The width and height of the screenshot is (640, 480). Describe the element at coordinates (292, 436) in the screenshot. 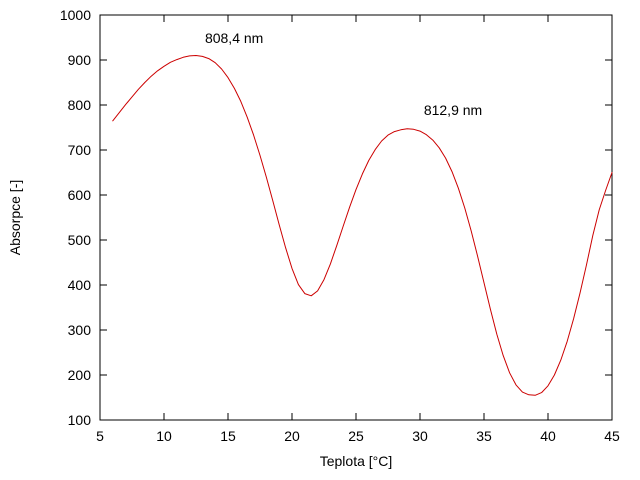

I see `x-tick-label: 20` at that location.